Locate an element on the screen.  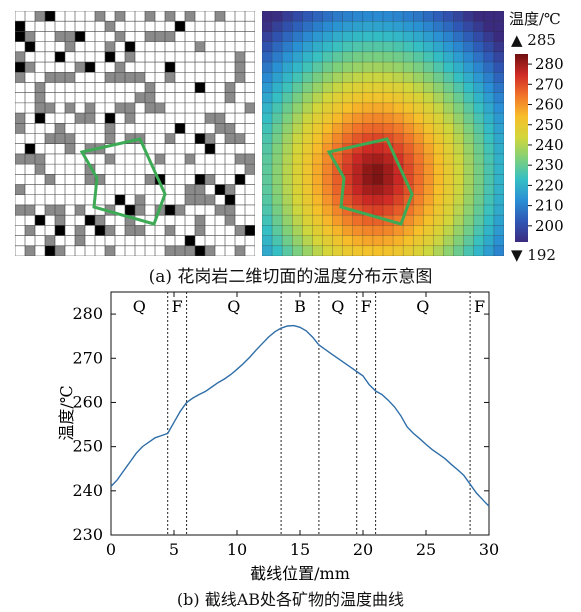
colorbar-tick-label: 210 is located at coordinates (549, 206).